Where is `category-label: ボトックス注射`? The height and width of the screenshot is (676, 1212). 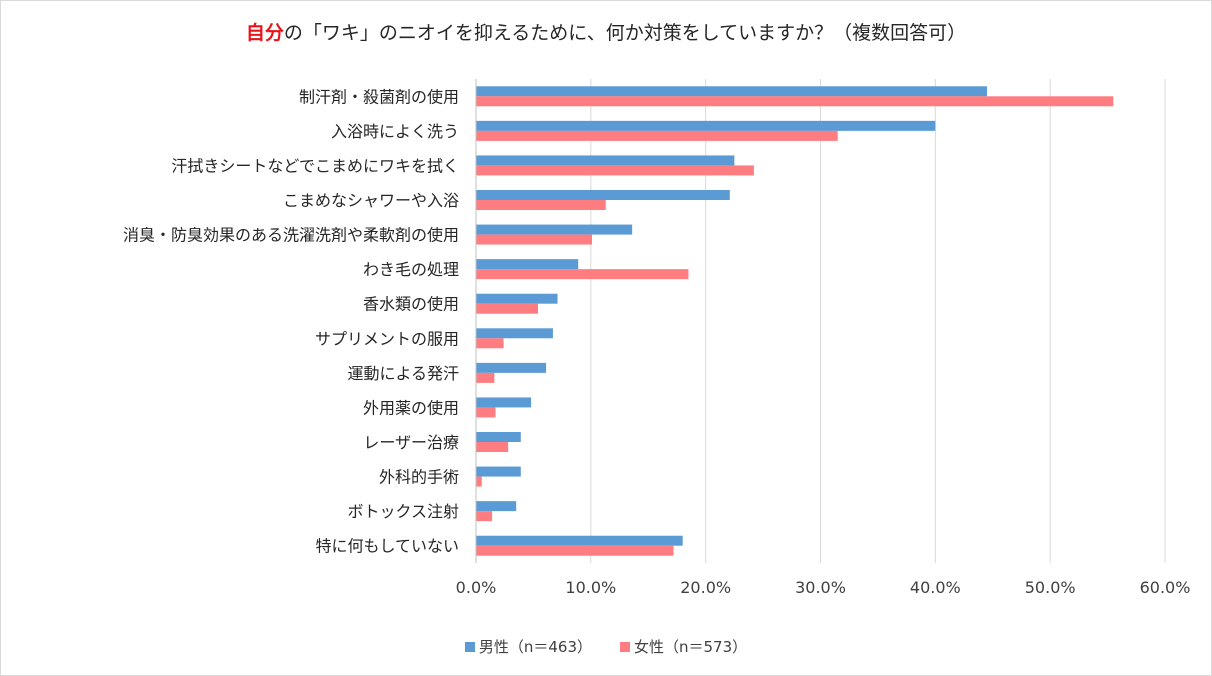 category-label: ボトックス注射 is located at coordinates (403, 511).